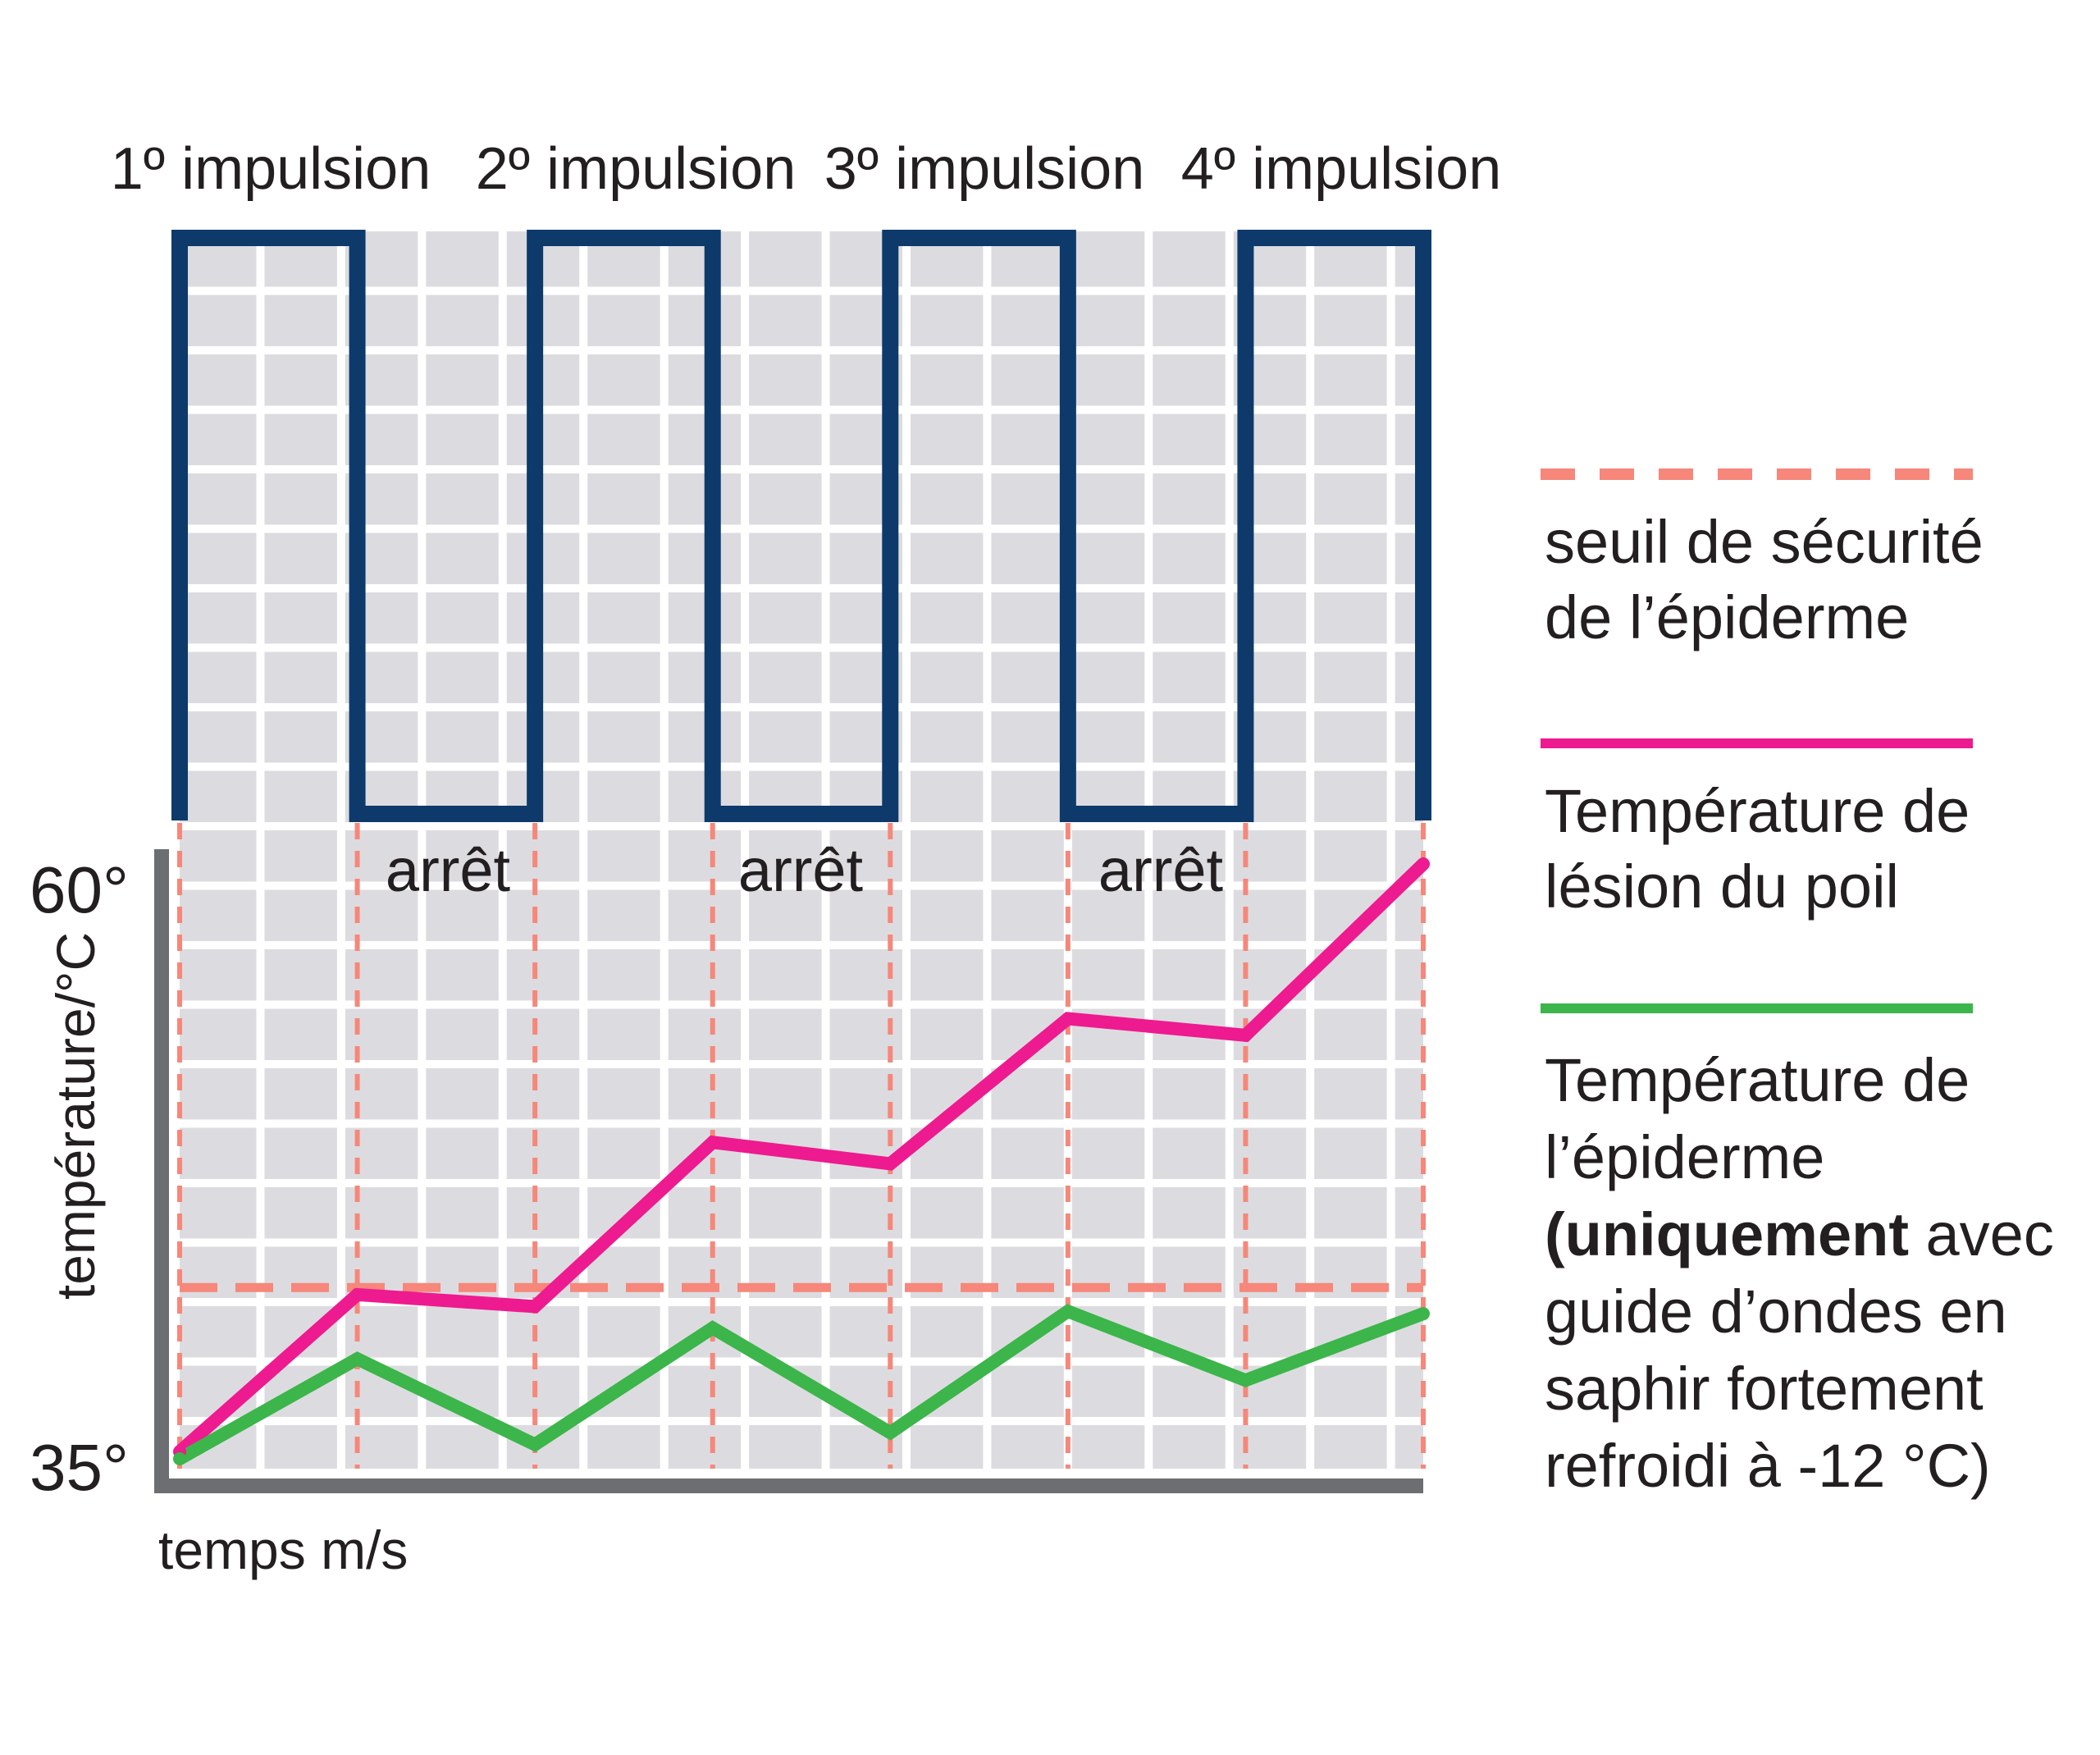 This screenshot has height=1755, width=2100. I want to click on legend-epi-line-6: refroidi à -12 °C), so click(1768, 1466).